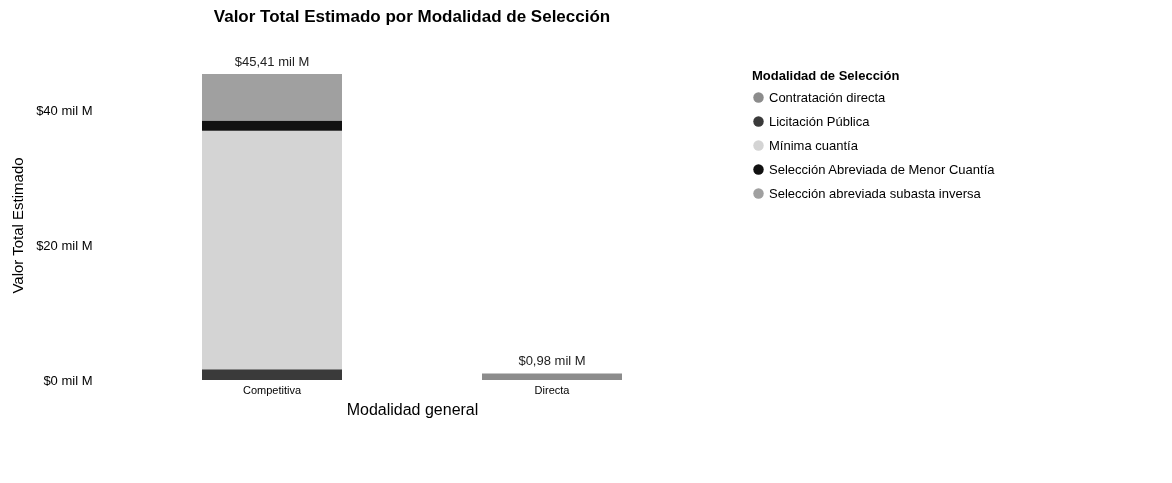 This screenshot has width=1172, height=483. What do you see at coordinates (64, 245) in the screenshot?
I see `y-tick-label: $20 mil M` at bounding box center [64, 245].